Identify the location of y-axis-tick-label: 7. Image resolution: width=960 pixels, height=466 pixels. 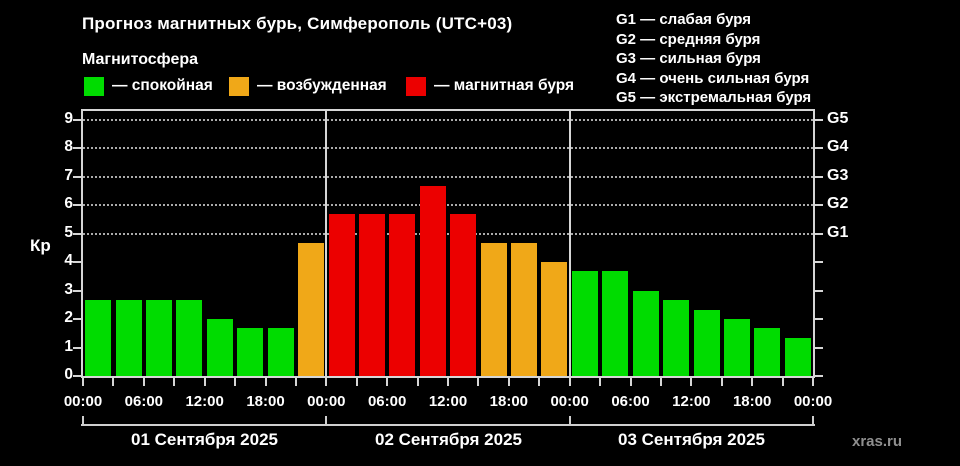
(68, 175).